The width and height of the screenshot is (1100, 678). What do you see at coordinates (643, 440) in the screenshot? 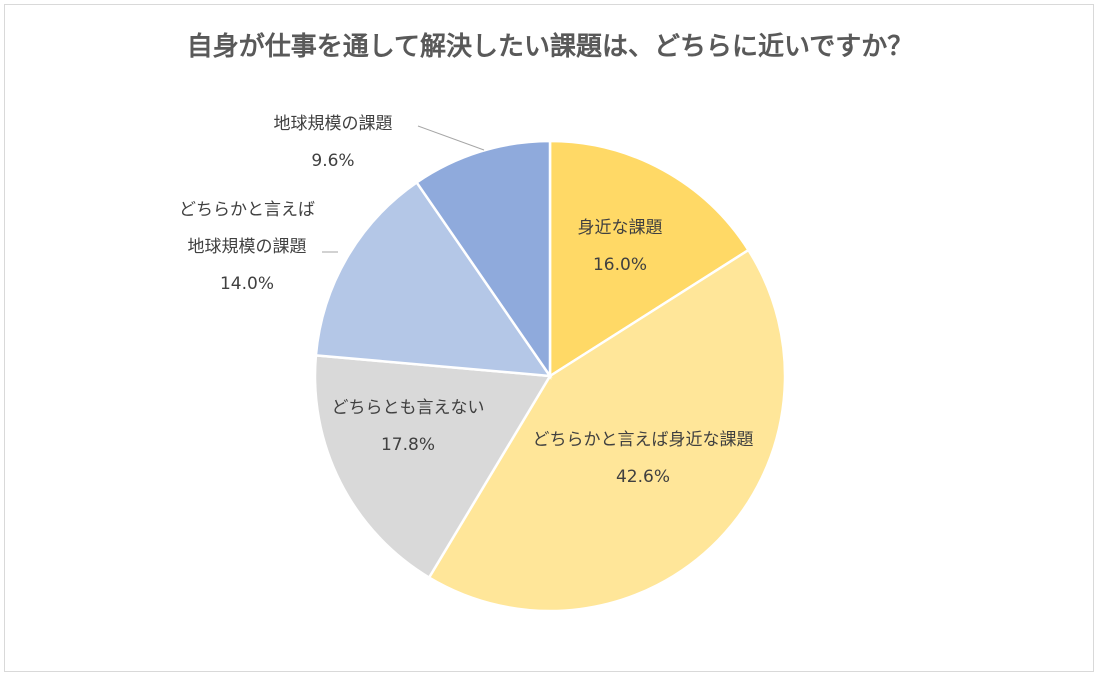
I see `slice-label-text: どちらかと言えば身近な課題` at bounding box center [643, 440].